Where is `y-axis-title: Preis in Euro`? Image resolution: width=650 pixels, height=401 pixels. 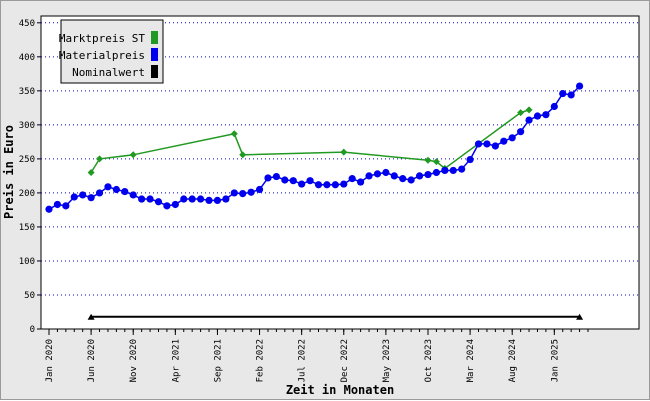 y-axis-title: Preis in Euro is located at coordinates (9, 172).